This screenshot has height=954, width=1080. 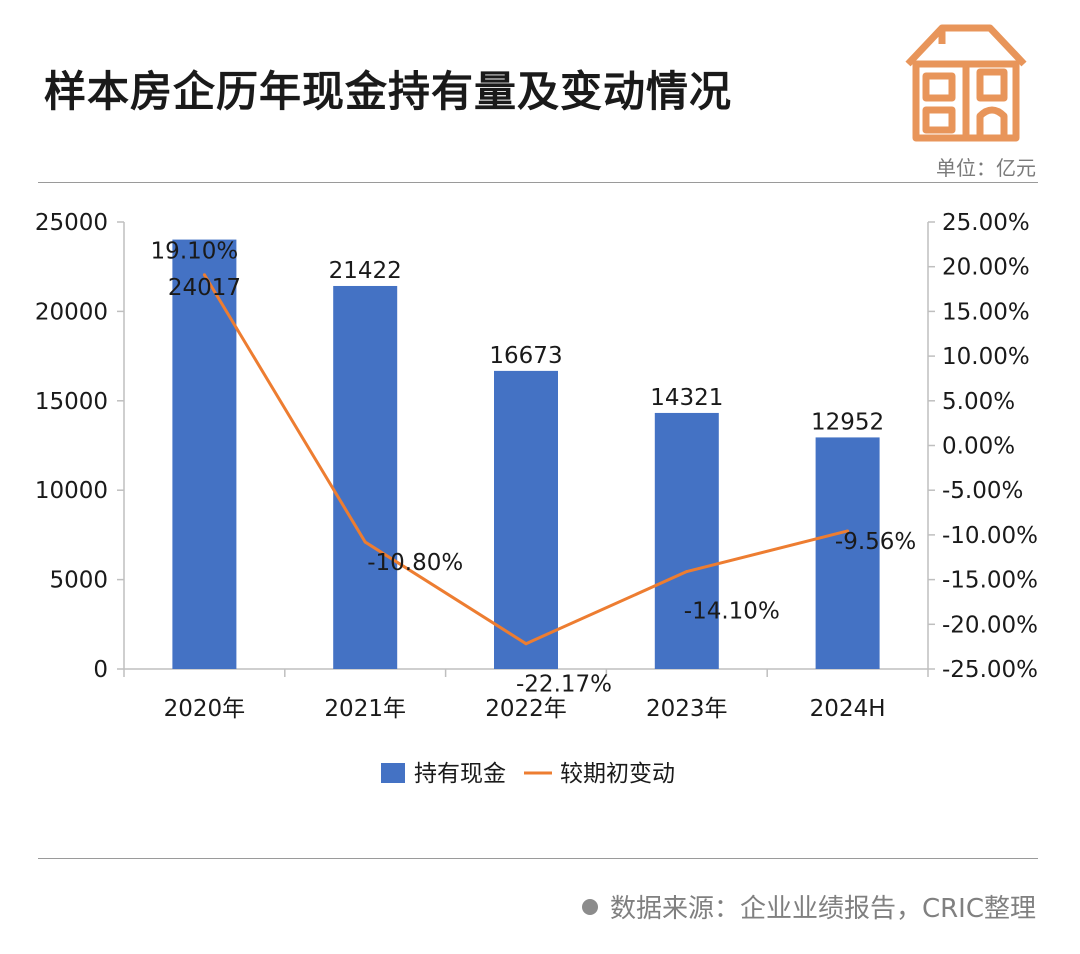 I want to click on right-tick-label: -20.00%, so click(x=990, y=625).